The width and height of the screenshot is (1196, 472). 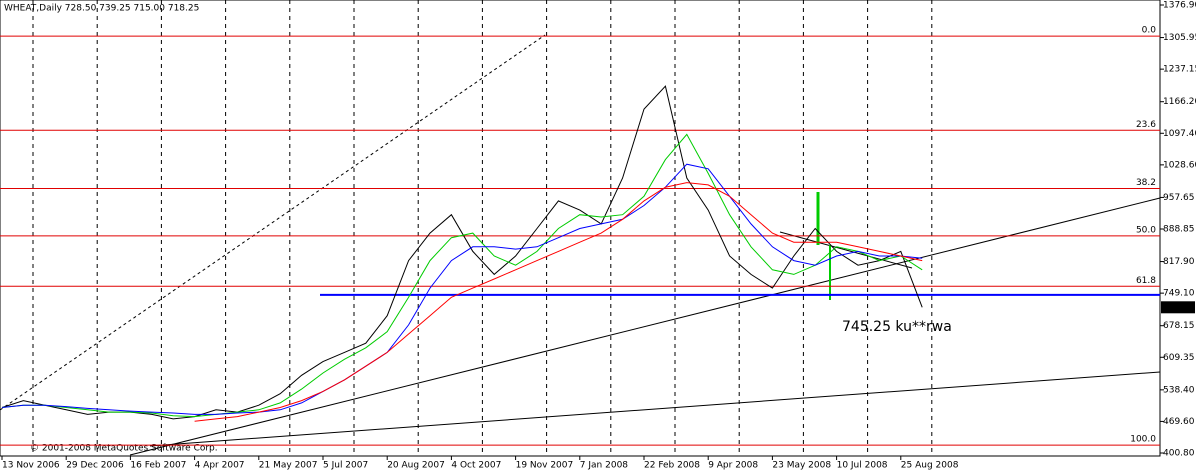 What do you see at coordinates (1146, 183) in the screenshot?
I see `fib-label: 38.2` at bounding box center [1146, 183].